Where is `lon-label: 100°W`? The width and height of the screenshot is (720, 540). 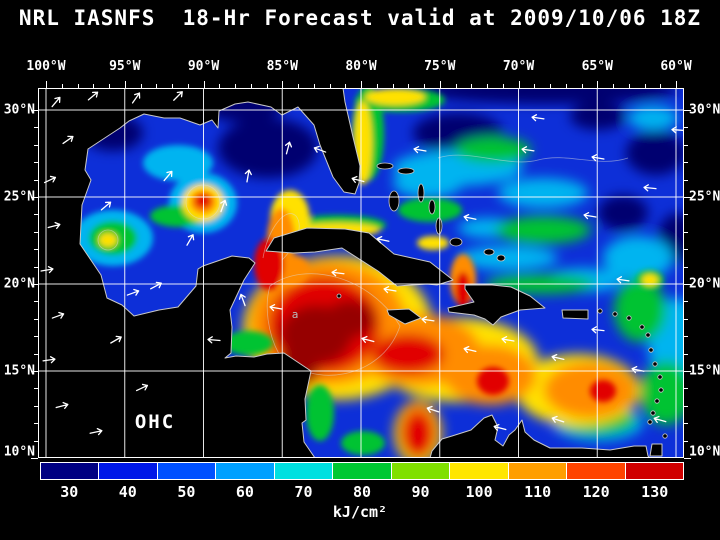 lon-label: 100°W is located at coordinates (46, 66).